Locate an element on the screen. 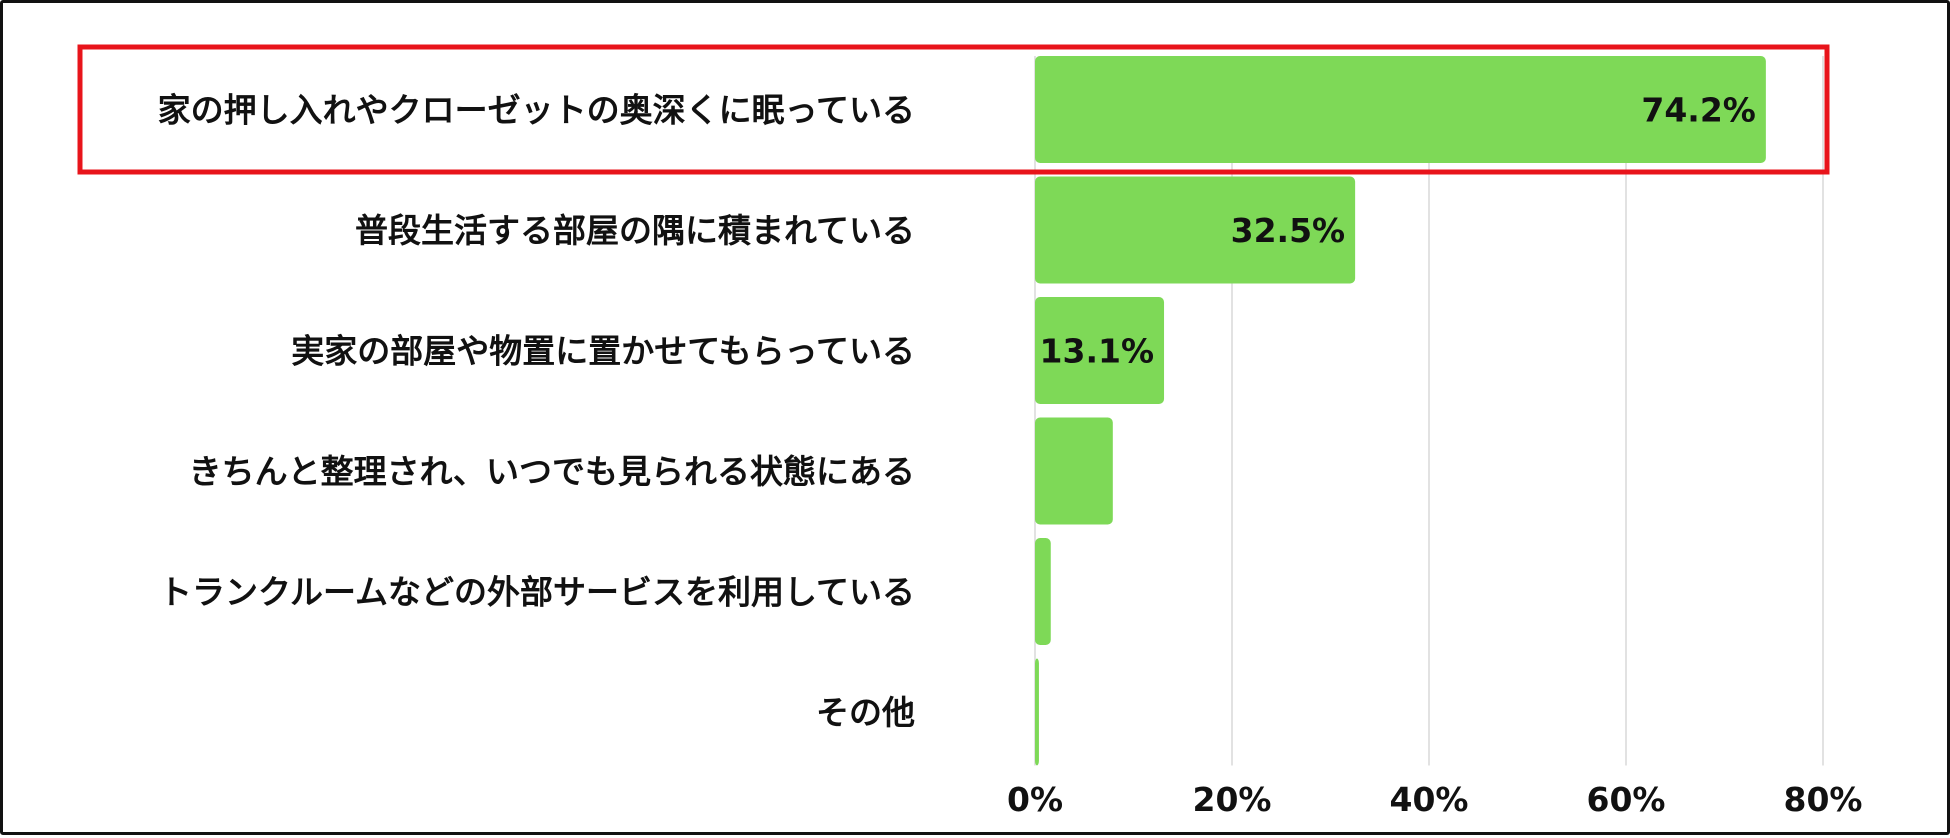 Image resolution: width=1950 pixels, height=838 pixels. data-label: 13.1% is located at coordinates (1097, 351).